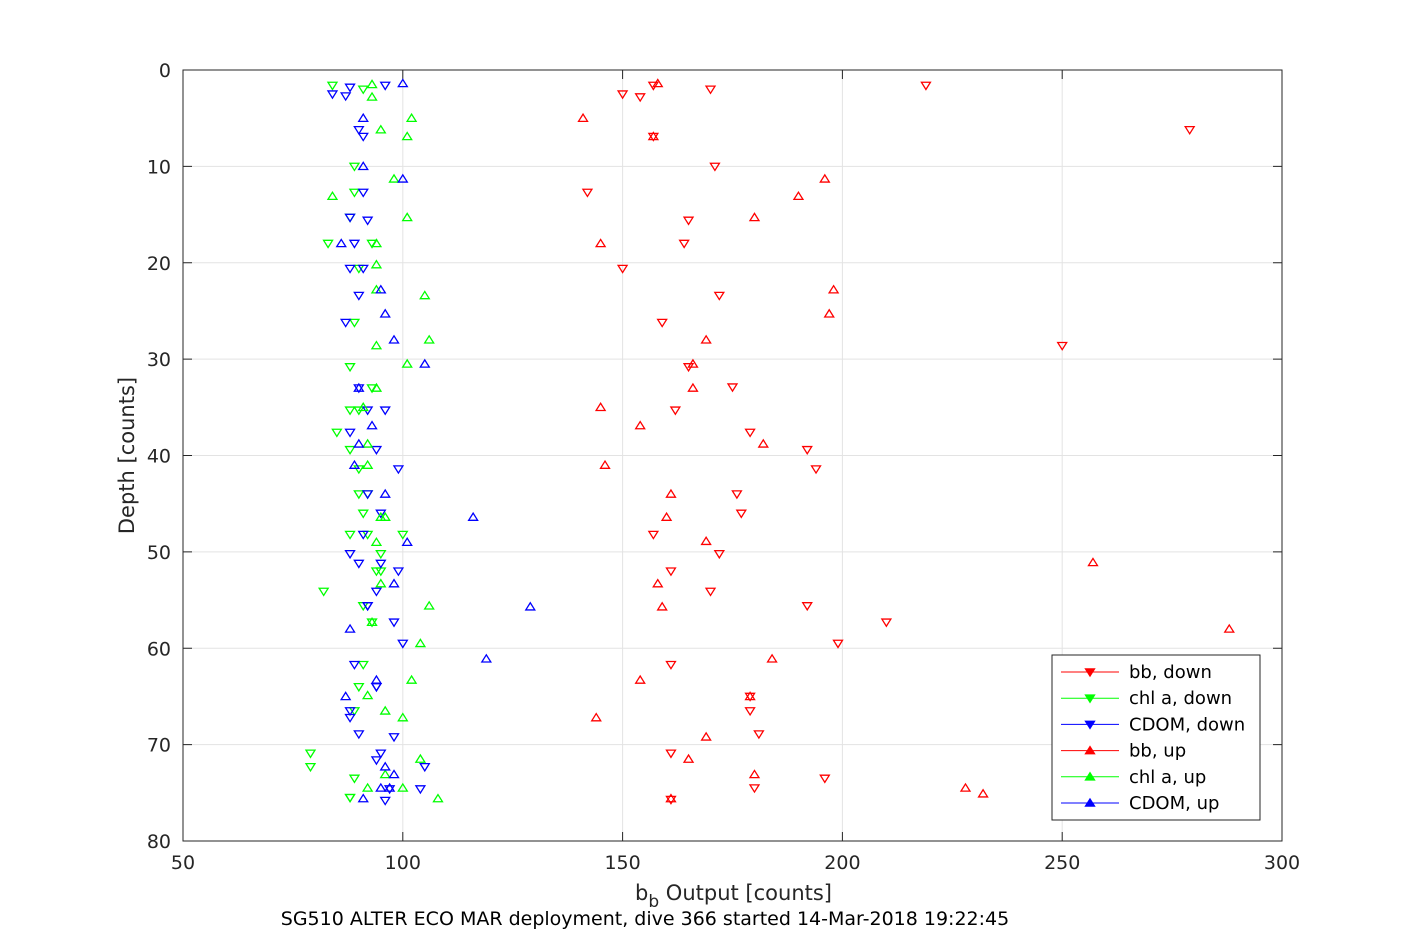 Image resolution: width=1417 pixels, height=945 pixels. I want to click on series-cdom-up, so click(435, 440).